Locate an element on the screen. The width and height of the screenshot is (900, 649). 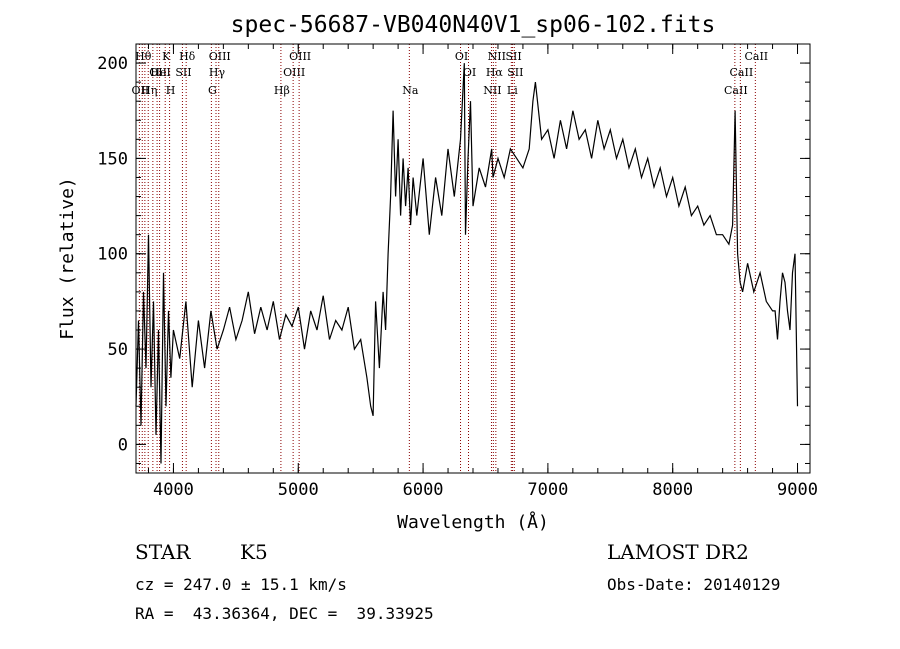
line-label: OII is located at coordinates (158, 72).